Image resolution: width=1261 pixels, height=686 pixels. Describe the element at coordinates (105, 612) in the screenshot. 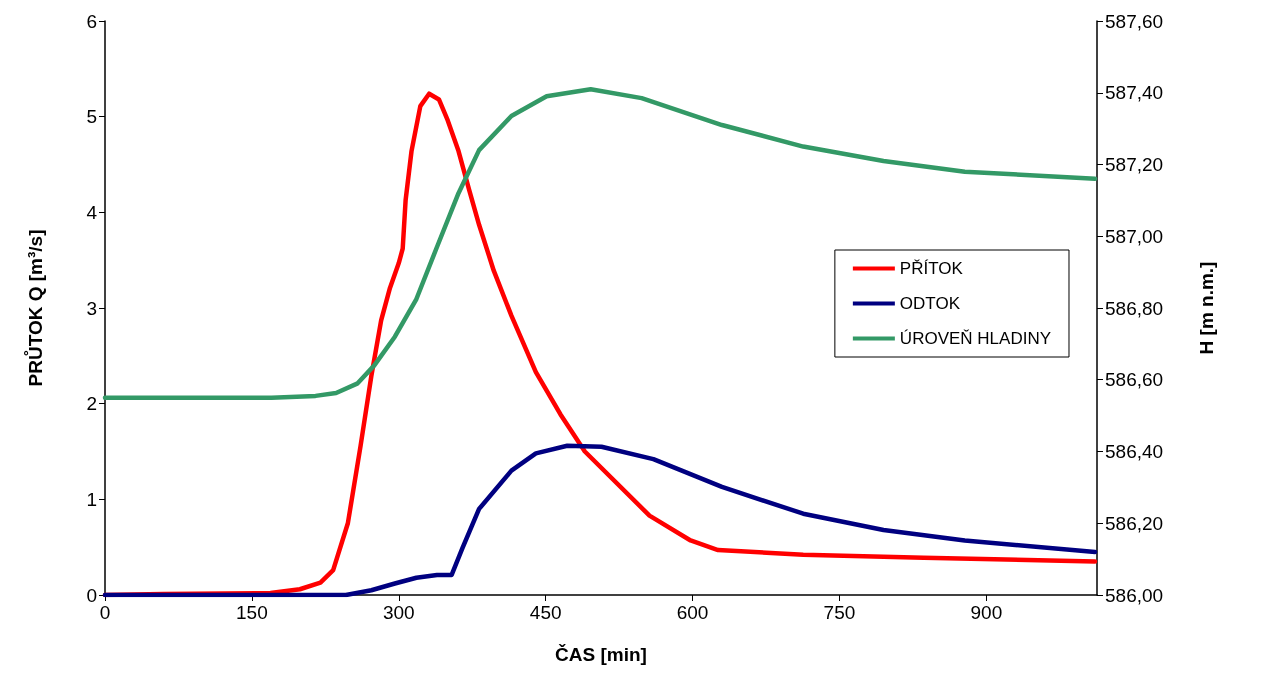

I see `x-tick-label: 0` at that location.